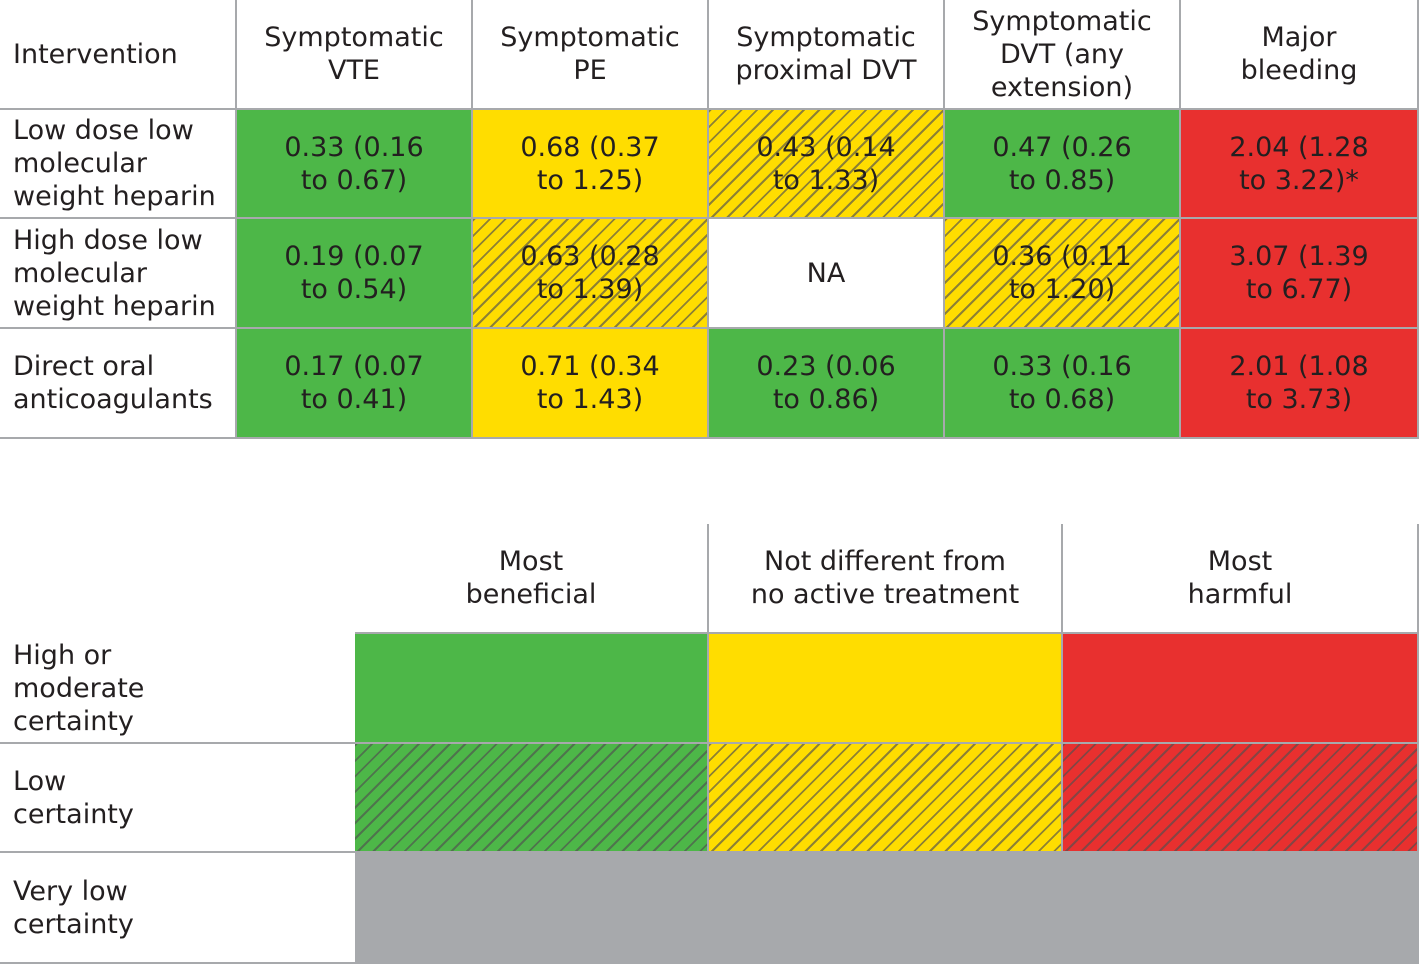  I want to click on column-header: Major bleeding, so click(1300, 55).